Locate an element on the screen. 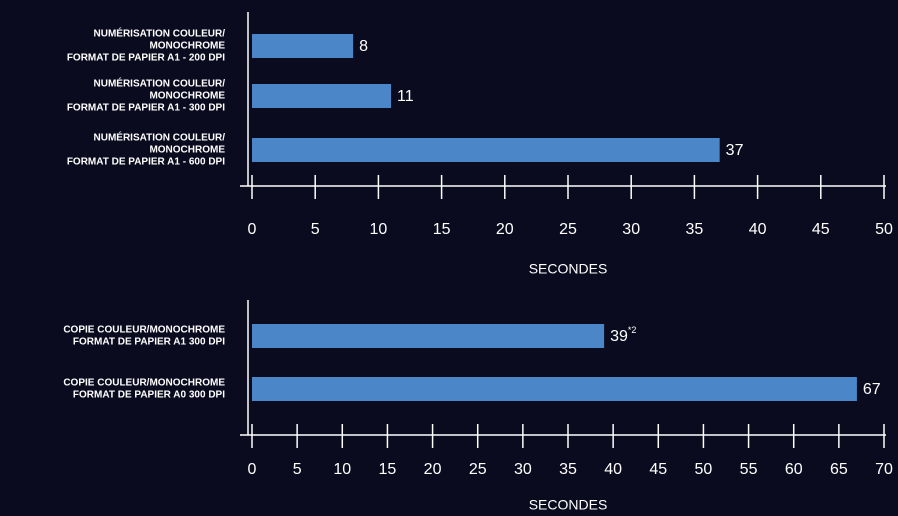  x-tick-label: 55 is located at coordinates (749, 469).